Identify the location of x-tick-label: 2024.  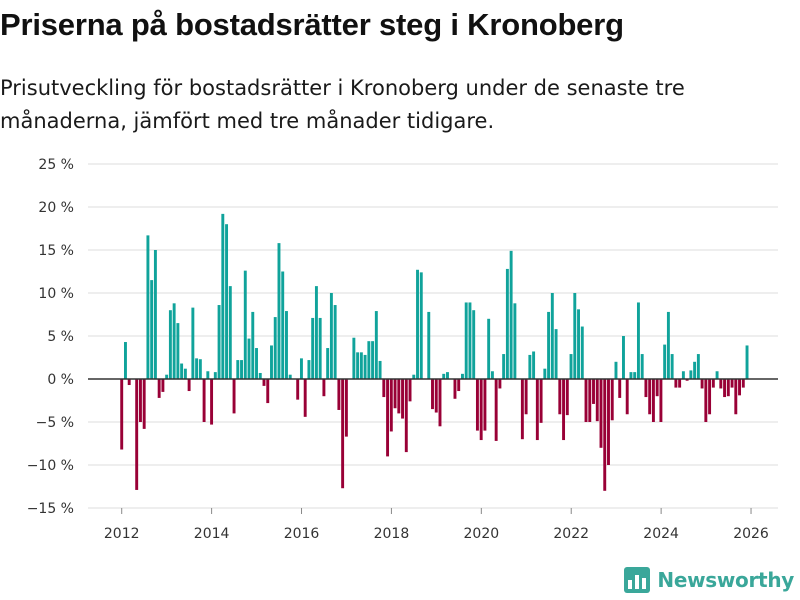
(661, 534).